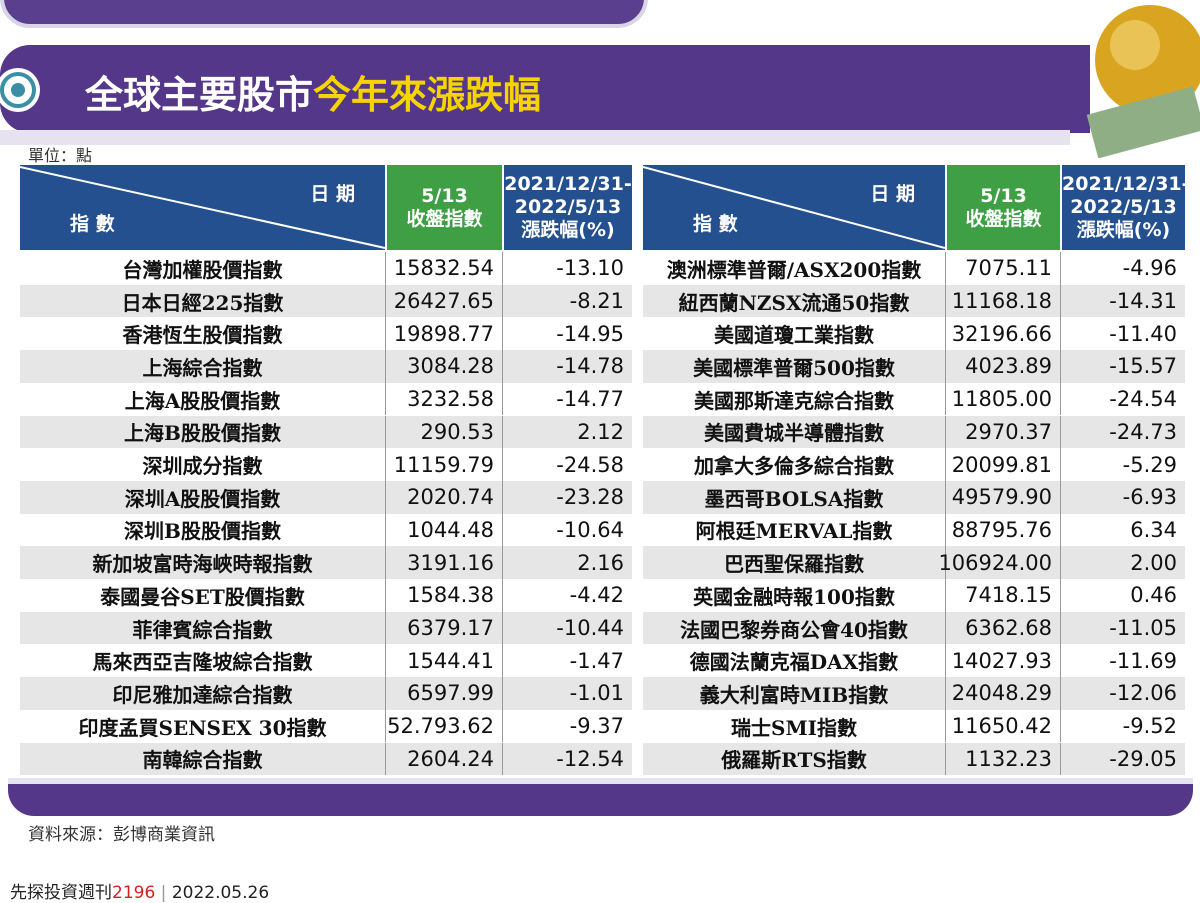 The image size is (1200, 903). What do you see at coordinates (163, 893) in the screenshot?
I see `footer-sep: |` at bounding box center [163, 893].